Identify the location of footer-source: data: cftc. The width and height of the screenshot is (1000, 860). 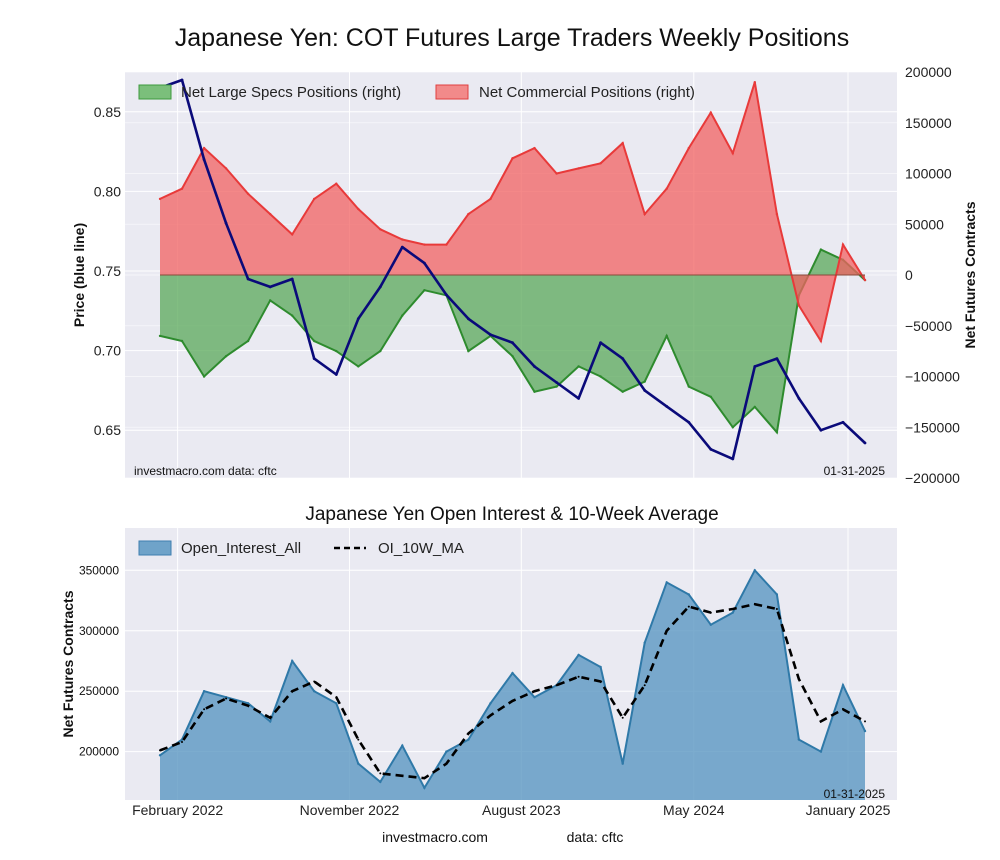
(595, 837).